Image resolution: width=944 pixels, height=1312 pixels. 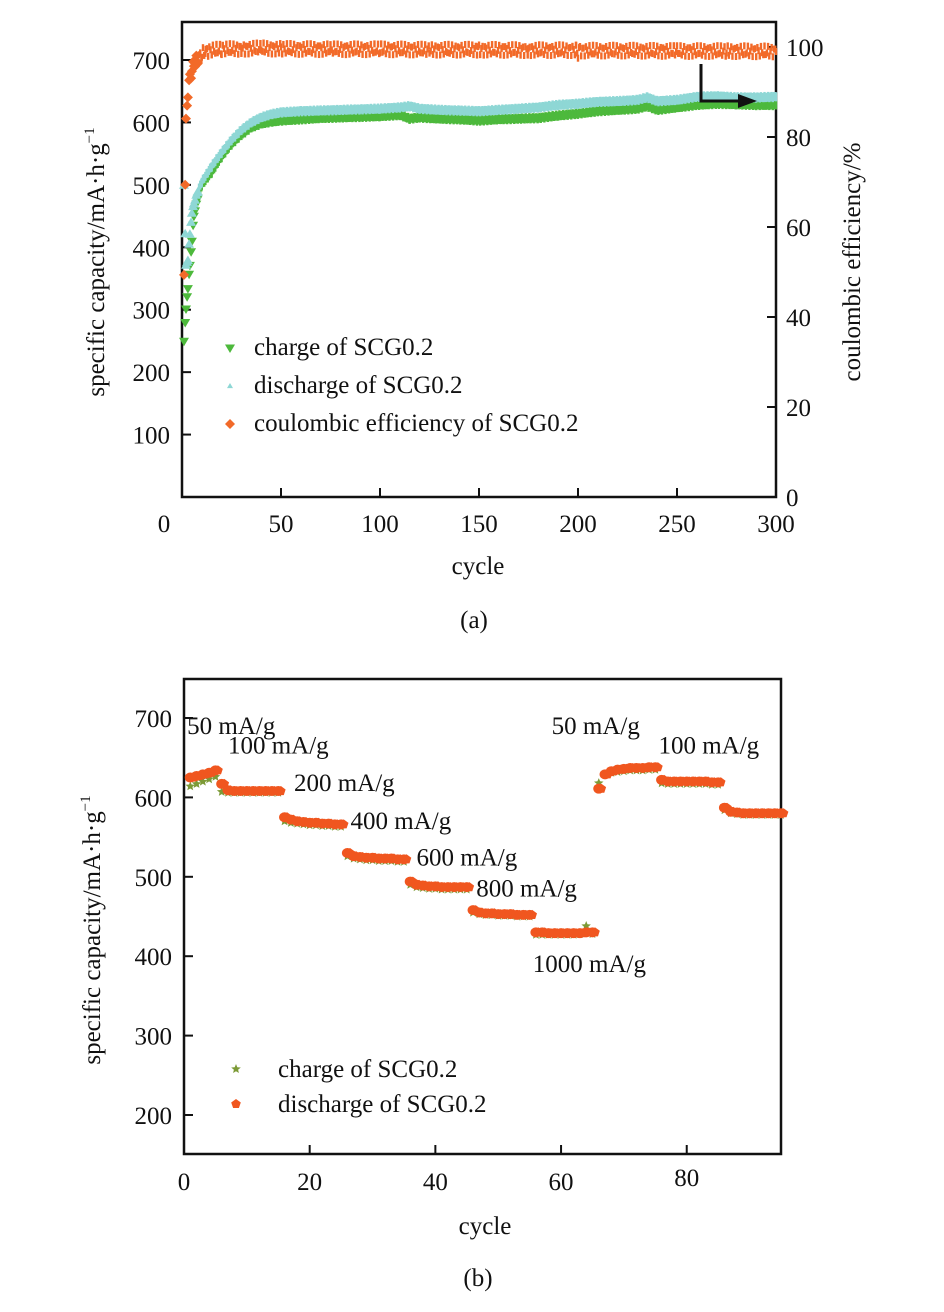 What do you see at coordinates (728, 86) in the screenshot?
I see `axis-arrow-annotation` at bounding box center [728, 86].